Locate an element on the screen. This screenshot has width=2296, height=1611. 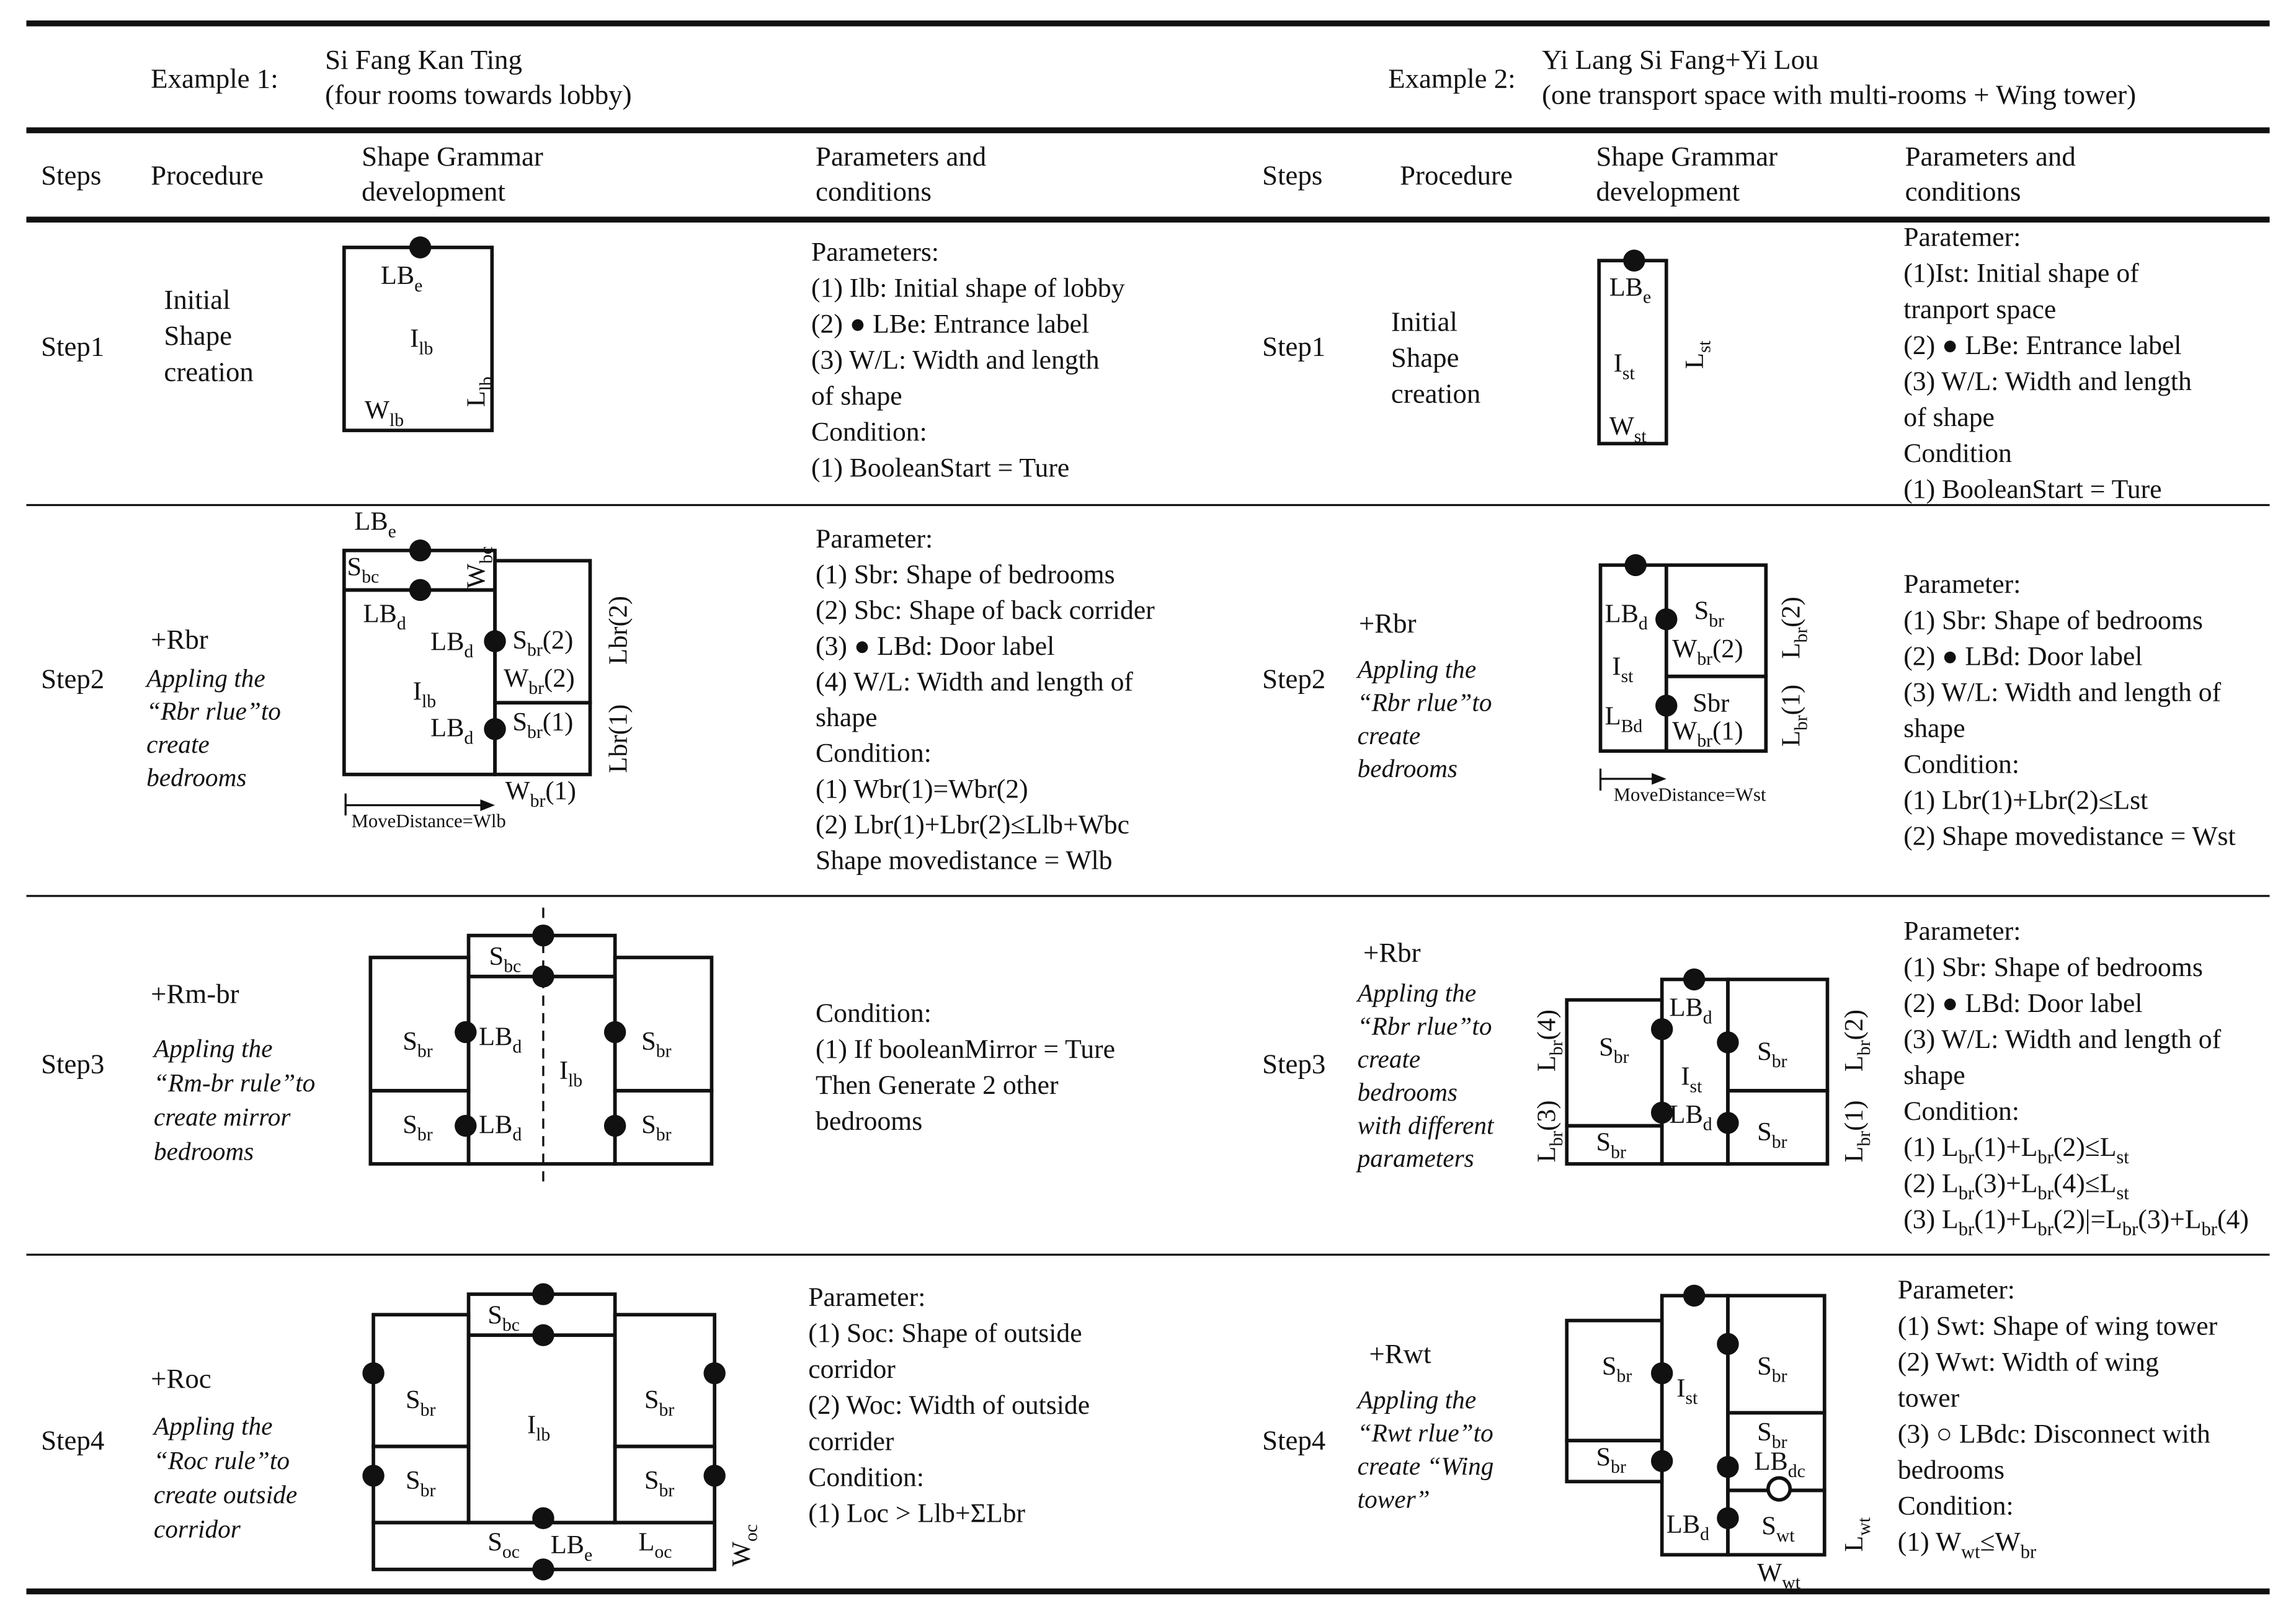
procedure: Initial Shape creation is located at coordinates (208, 335).